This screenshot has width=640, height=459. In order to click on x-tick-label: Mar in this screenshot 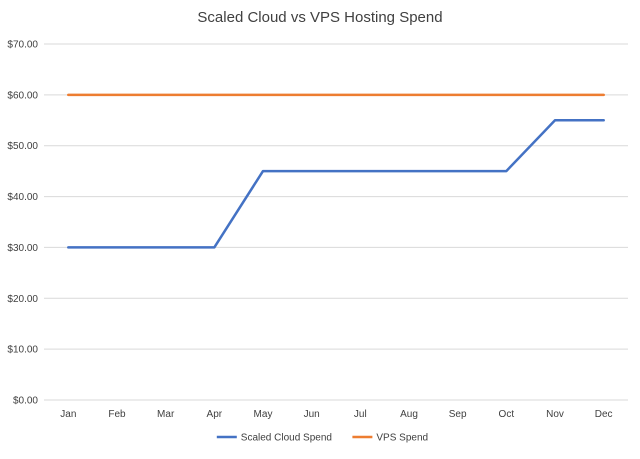, I will do `click(166, 414)`.